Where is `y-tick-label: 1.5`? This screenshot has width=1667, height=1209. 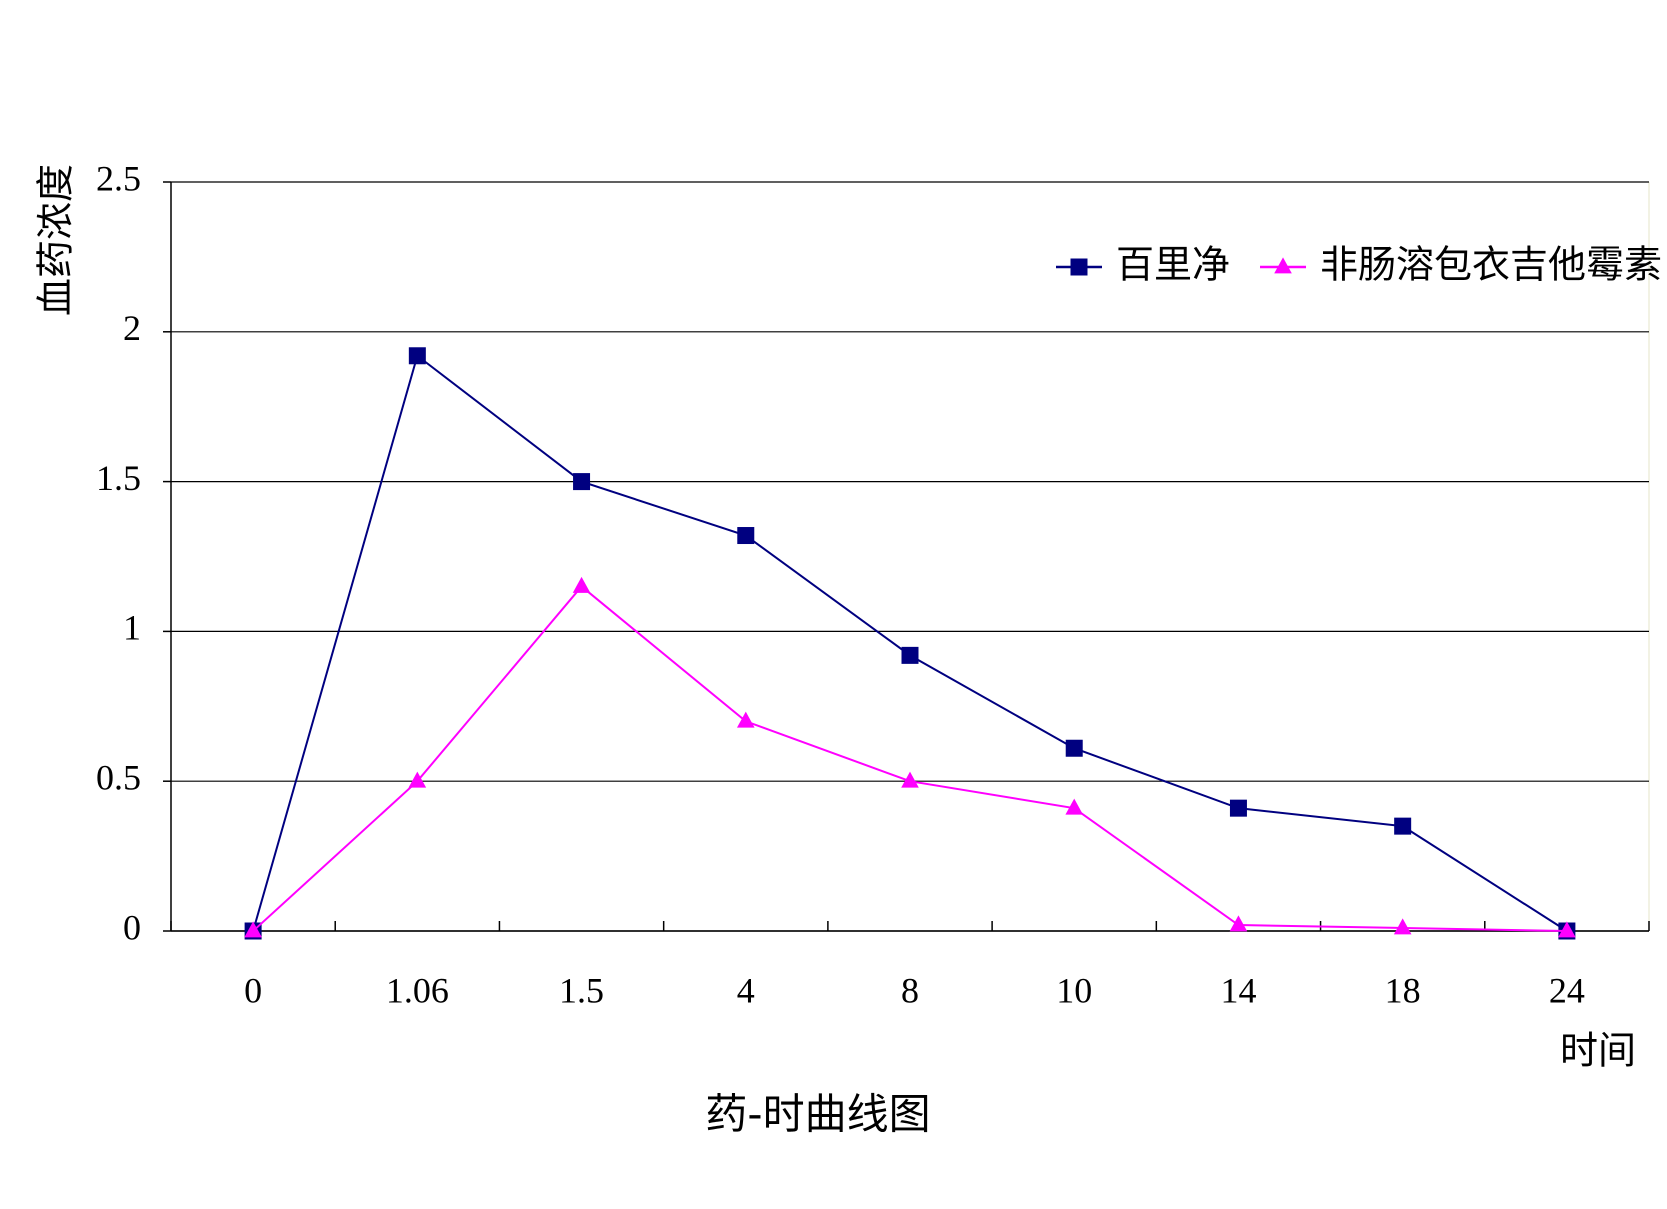
y-tick-label: 1.5 is located at coordinates (118, 478).